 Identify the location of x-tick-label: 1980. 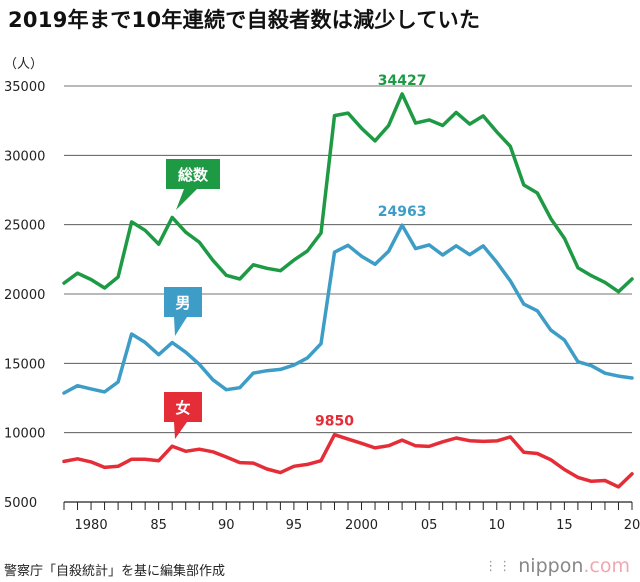
(91, 525).